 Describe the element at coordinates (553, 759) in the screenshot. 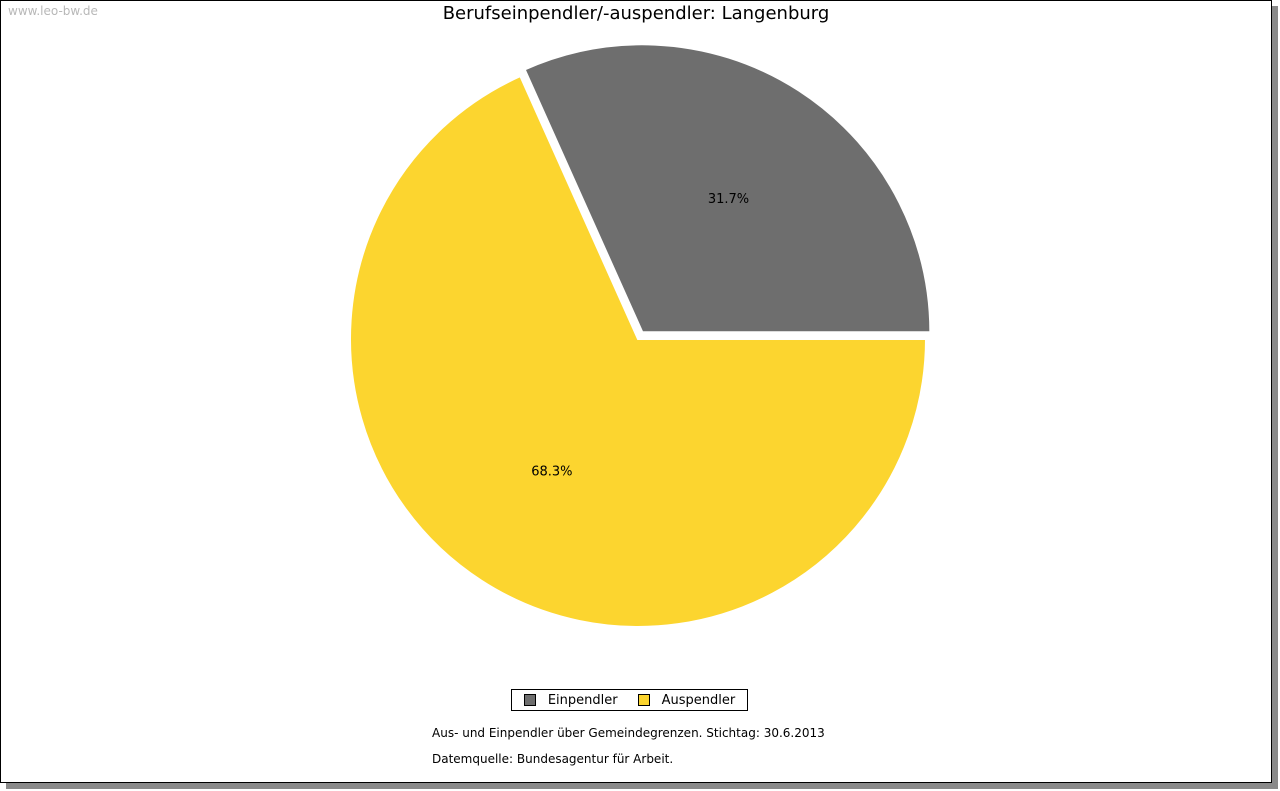

I see `source-note: Datemquelle: Bundesagentur für Arbeit.` at that location.